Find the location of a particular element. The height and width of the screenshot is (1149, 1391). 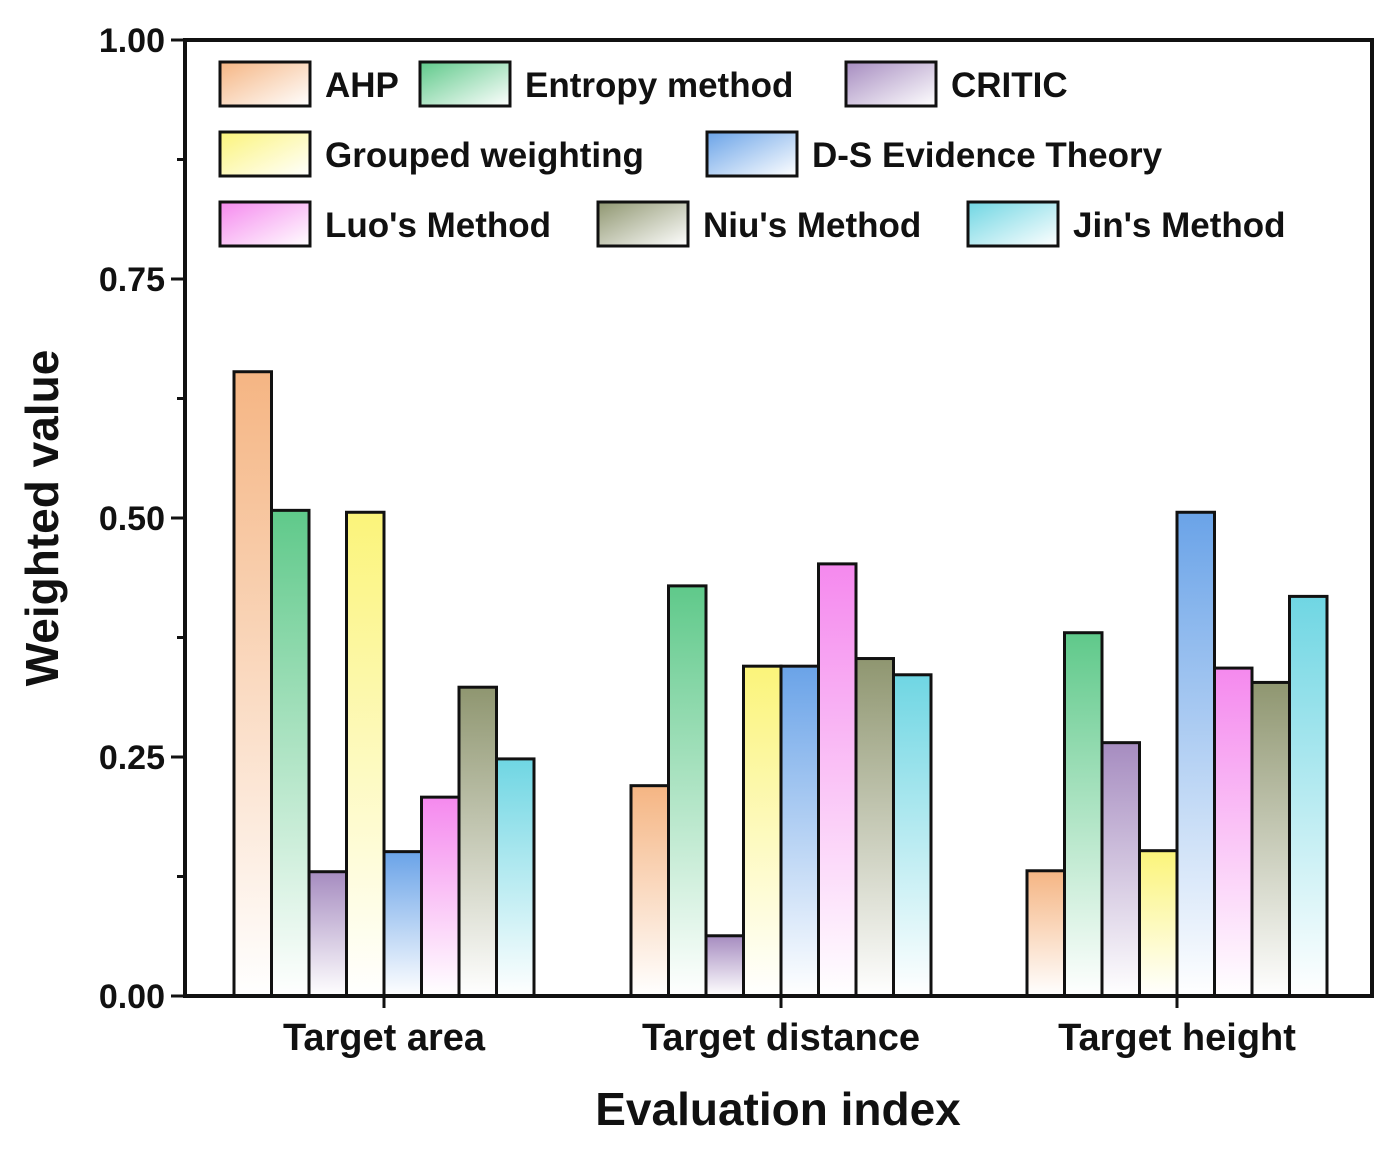

x-axis-title: Evaluation index is located at coordinates (778, 1109).